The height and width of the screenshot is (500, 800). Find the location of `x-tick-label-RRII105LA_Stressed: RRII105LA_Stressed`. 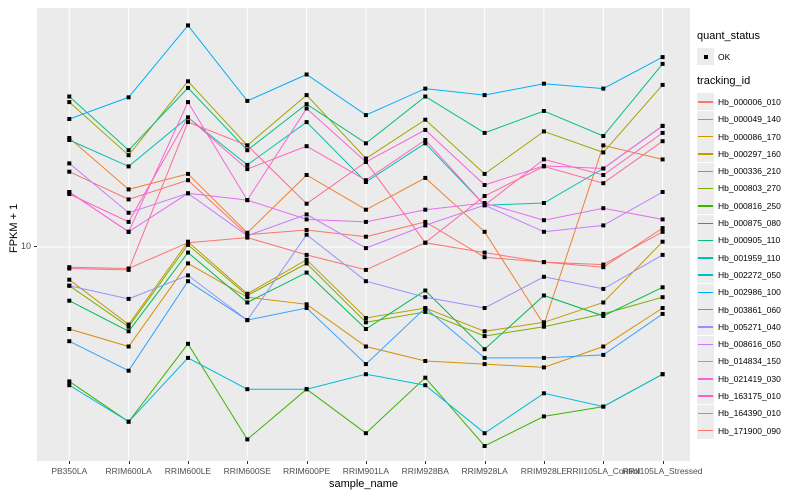

x-tick-label-RRII105LA_Stressed: RRII105LA_Stressed is located at coordinates (662, 471).